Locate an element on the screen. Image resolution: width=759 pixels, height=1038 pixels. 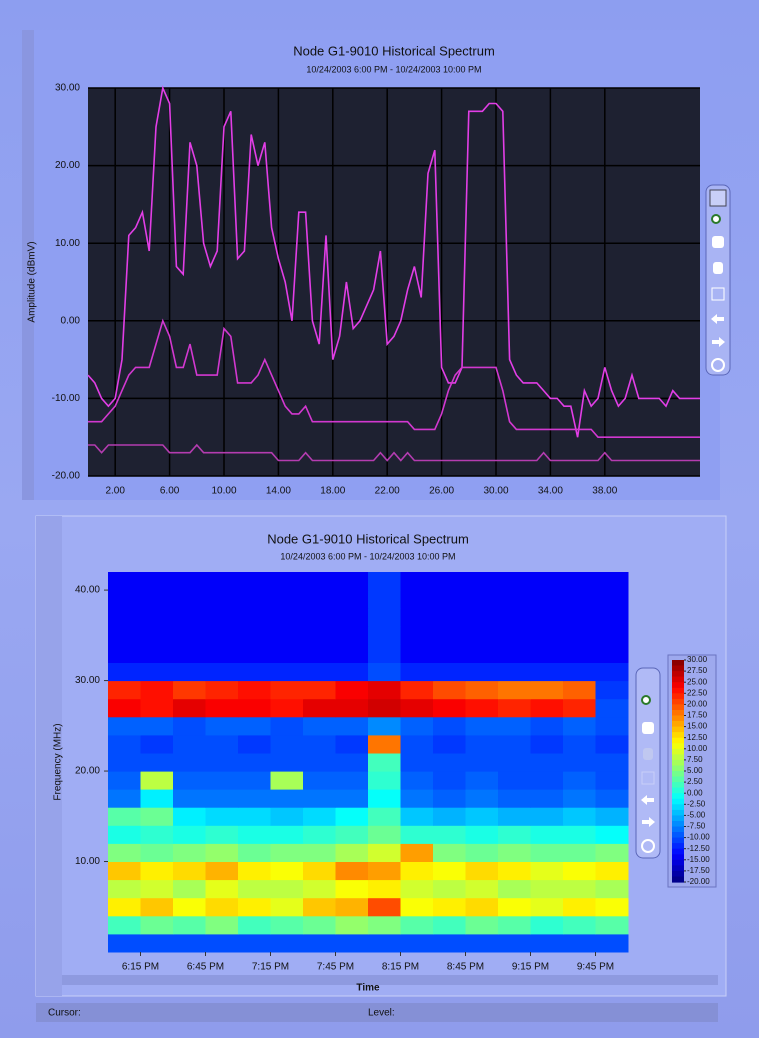
scrollbar is located at coordinates (390, 980).